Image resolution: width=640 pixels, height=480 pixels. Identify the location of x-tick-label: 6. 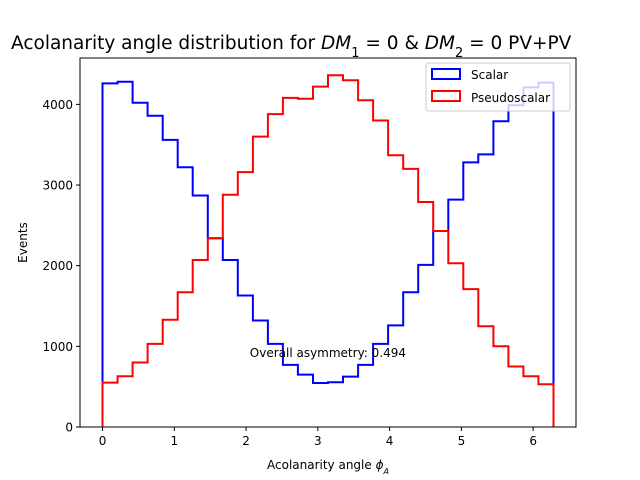
(533, 441).